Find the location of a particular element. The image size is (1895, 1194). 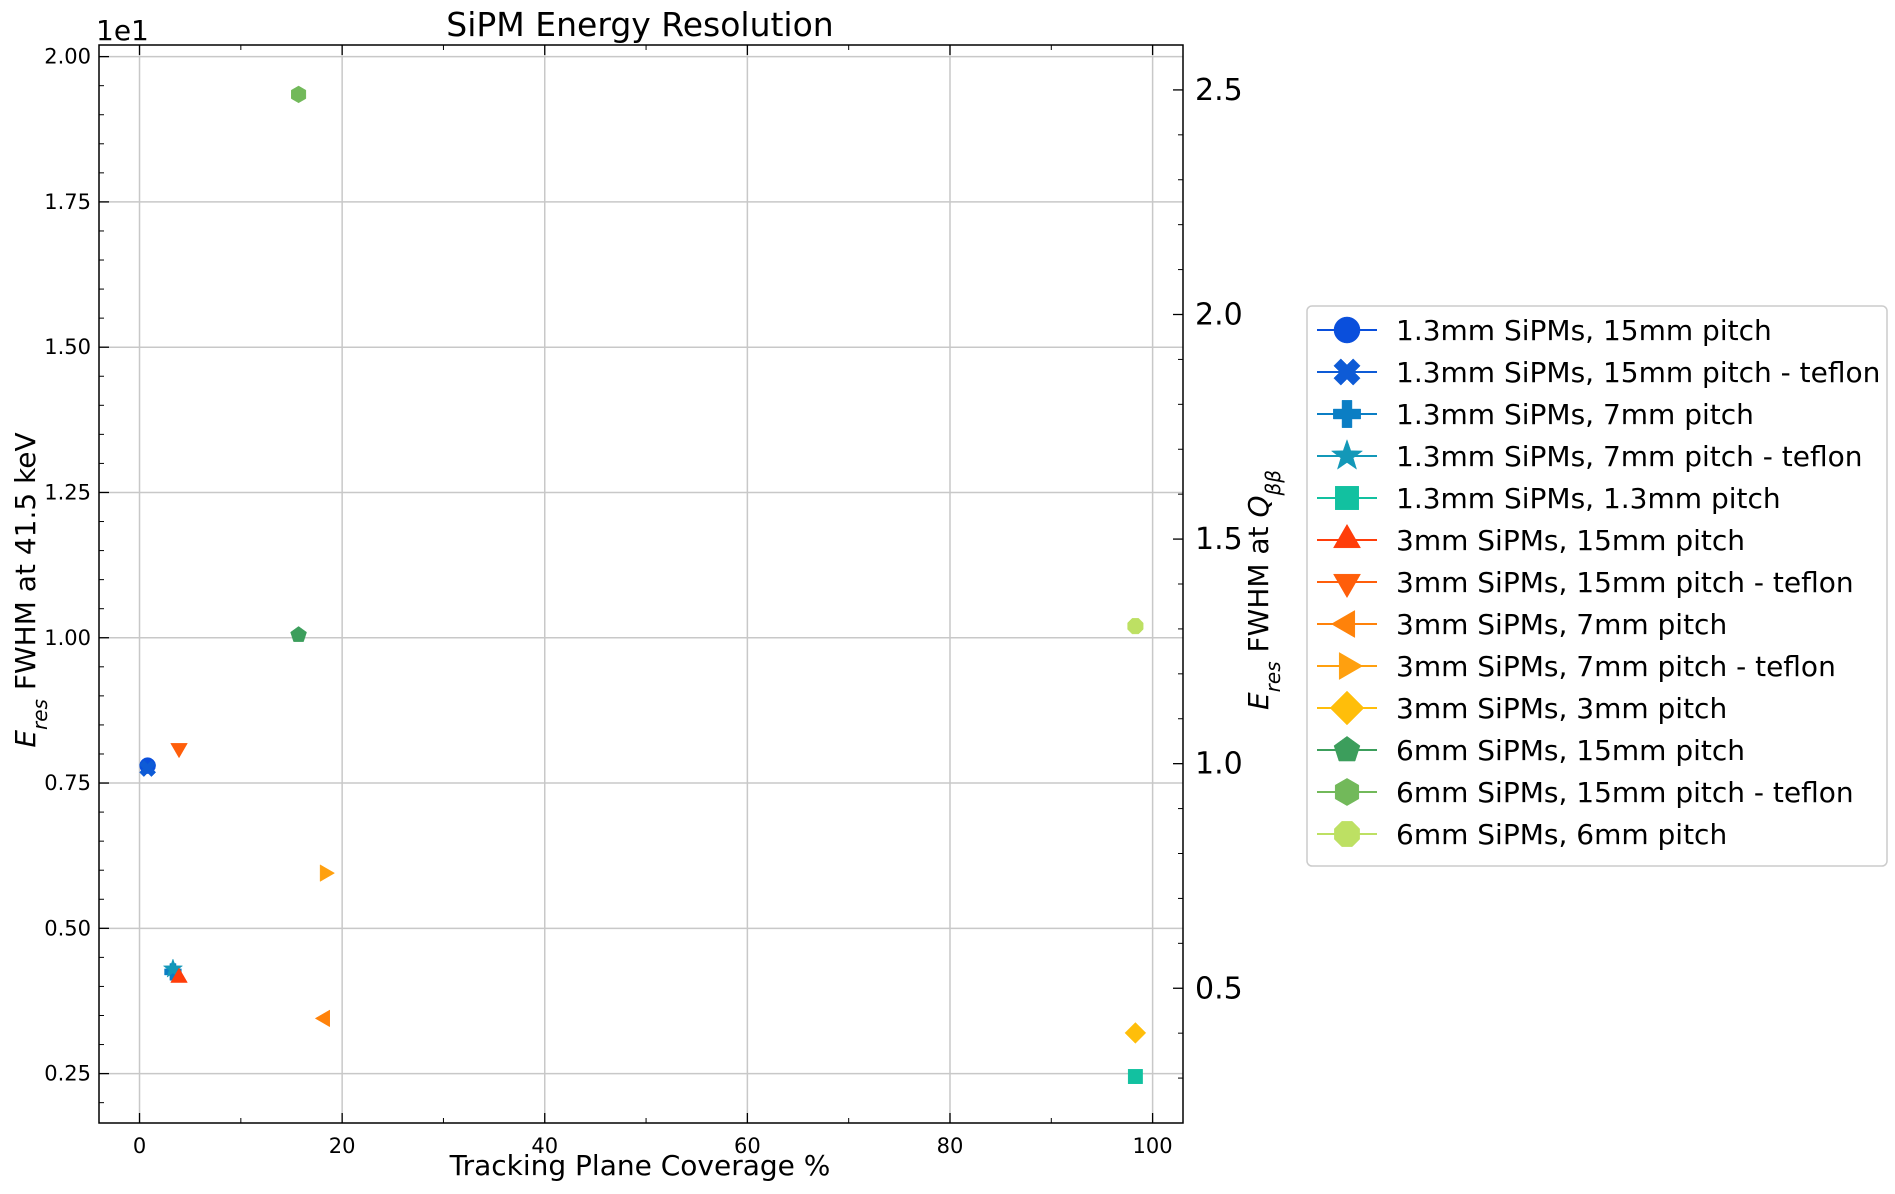

y-axis-label-right: Eres FWHM at Qββ is located at coordinates (1263, 590).